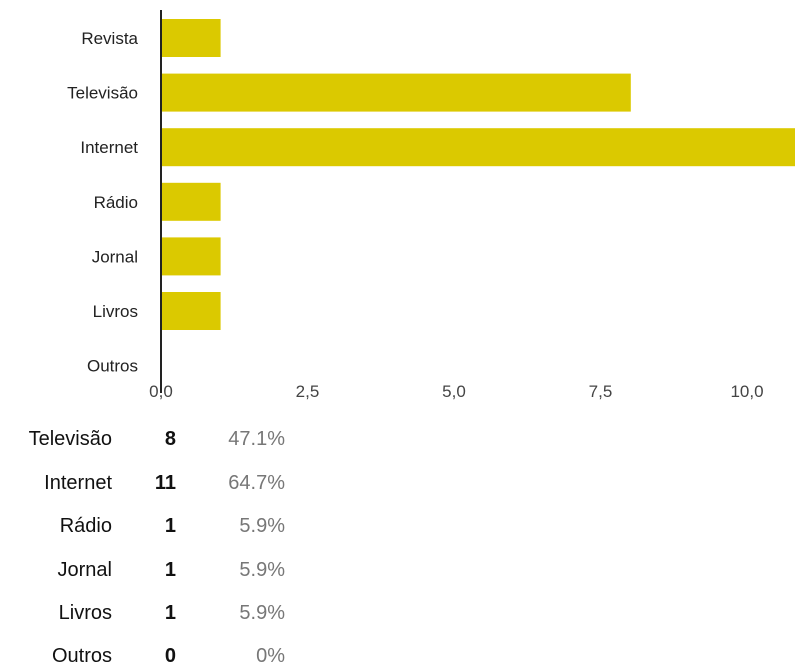 This screenshot has width=795, height=668. What do you see at coordinates (85, 613) in the screenshot?
I see `summary-row-label: Livros` at bounding box center [85, 613].